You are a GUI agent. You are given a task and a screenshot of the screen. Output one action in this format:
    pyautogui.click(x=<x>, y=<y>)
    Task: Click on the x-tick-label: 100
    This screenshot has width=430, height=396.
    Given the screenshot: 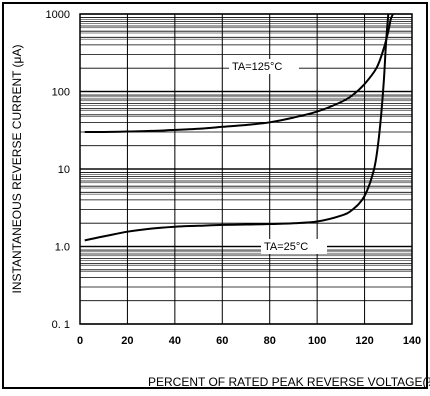 What is the action you would take?
    pyautogui.click(x=317, y=341)
    